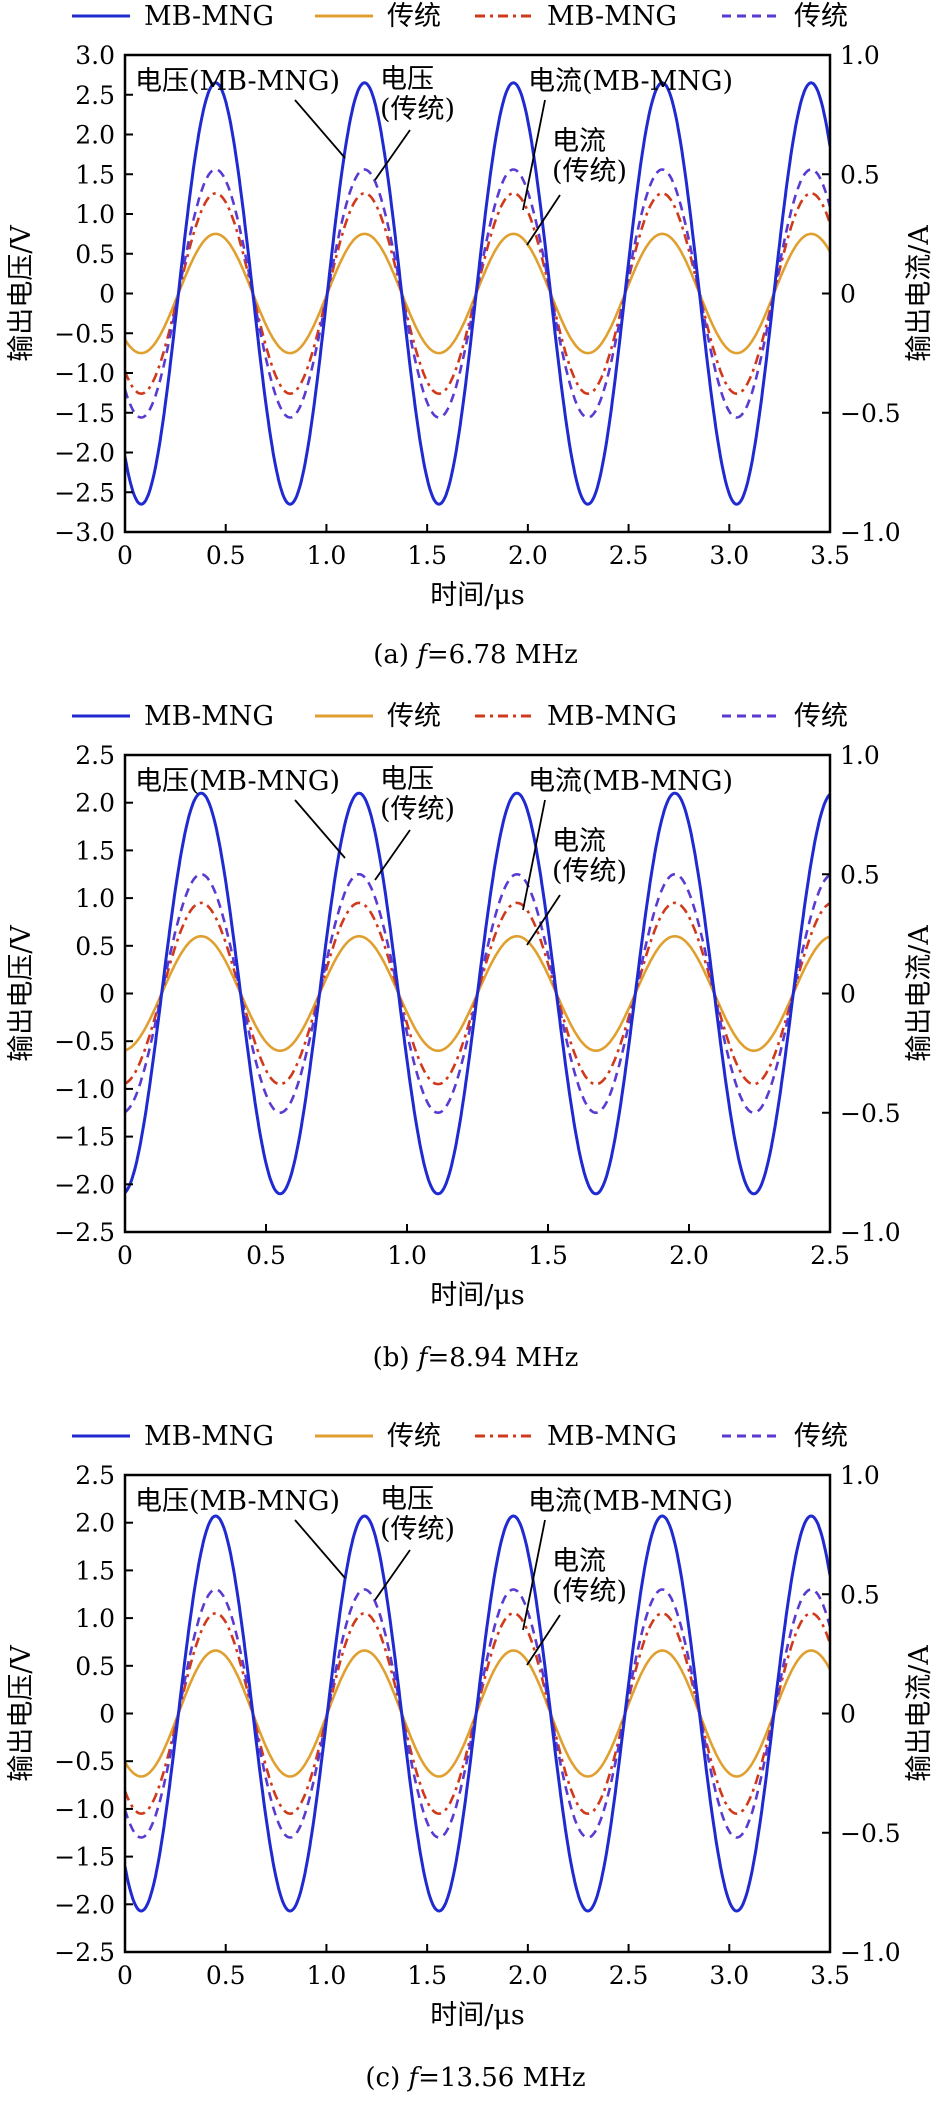 Image resolution: width=951 pixels, height=2106 pixels. What do you see at coordinates (391, 1358) in the screenshot?
I see `caption-prefix: (b)` at bounding box center [391, 1358].